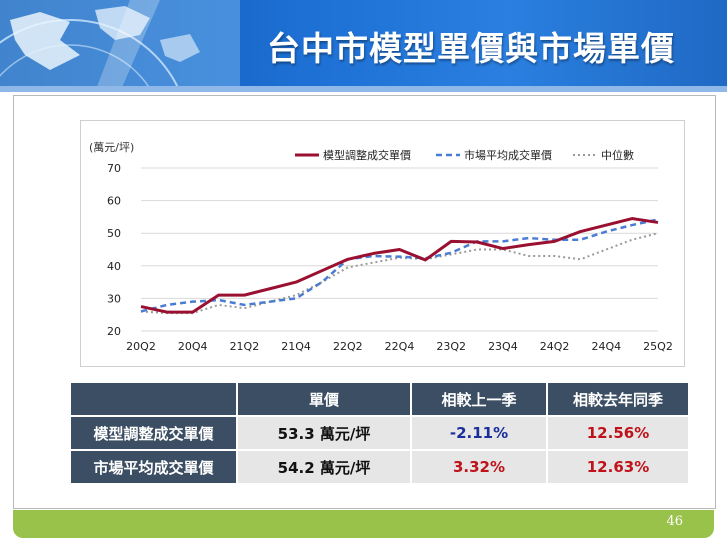 The height and width of the screenshot is (554, 727). Describe the element at coordinates (363, 524) in the screenshot. I see `slide-footer` at that location.